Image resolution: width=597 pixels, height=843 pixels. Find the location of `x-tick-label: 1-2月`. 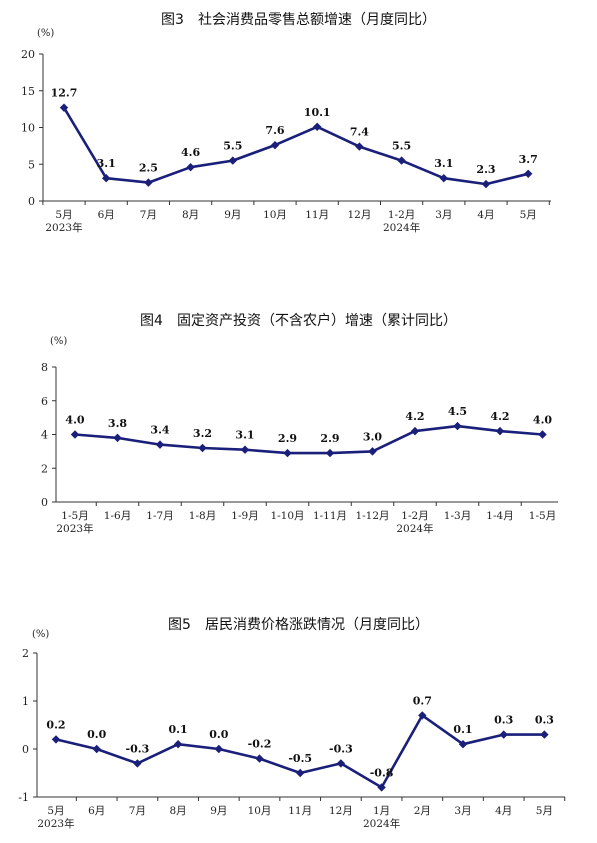

x-tick-label: 1-2月 is located at coordinates (414, 516).